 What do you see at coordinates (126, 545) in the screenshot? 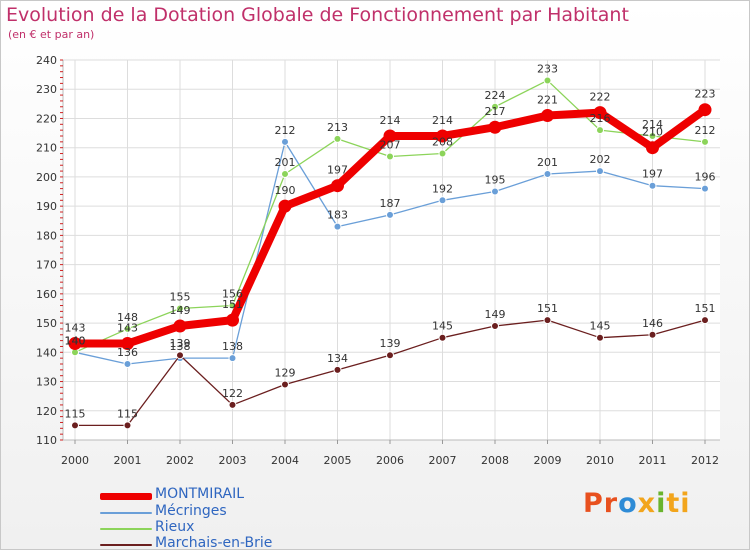
I see `legend-swatch-marchais` at bounding box center [126, 545].